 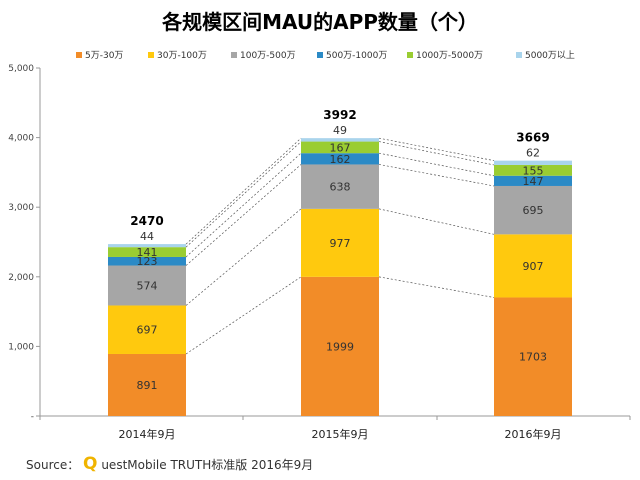 I want to click on source-line: Source： Q uestMobile TRUTH标准版 2016年9月, so click(x=169, y=464).